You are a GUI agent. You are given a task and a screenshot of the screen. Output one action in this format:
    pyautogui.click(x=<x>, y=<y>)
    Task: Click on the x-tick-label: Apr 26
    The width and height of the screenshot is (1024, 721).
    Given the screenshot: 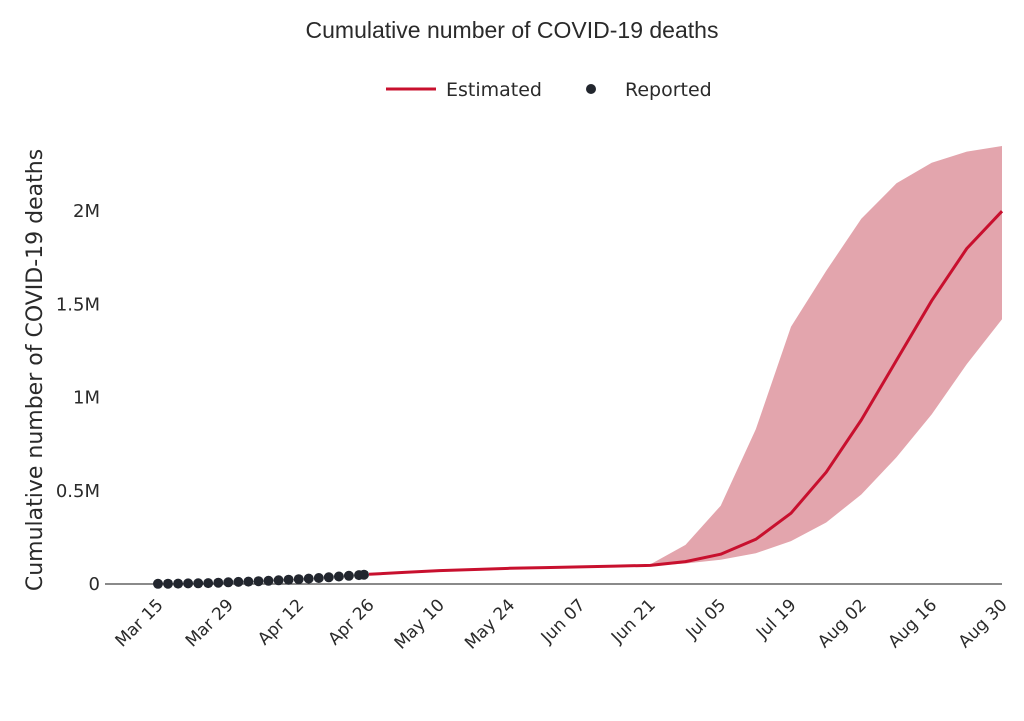 What is the action you would take?
    pyautogui.click(x=351, y=622)
    